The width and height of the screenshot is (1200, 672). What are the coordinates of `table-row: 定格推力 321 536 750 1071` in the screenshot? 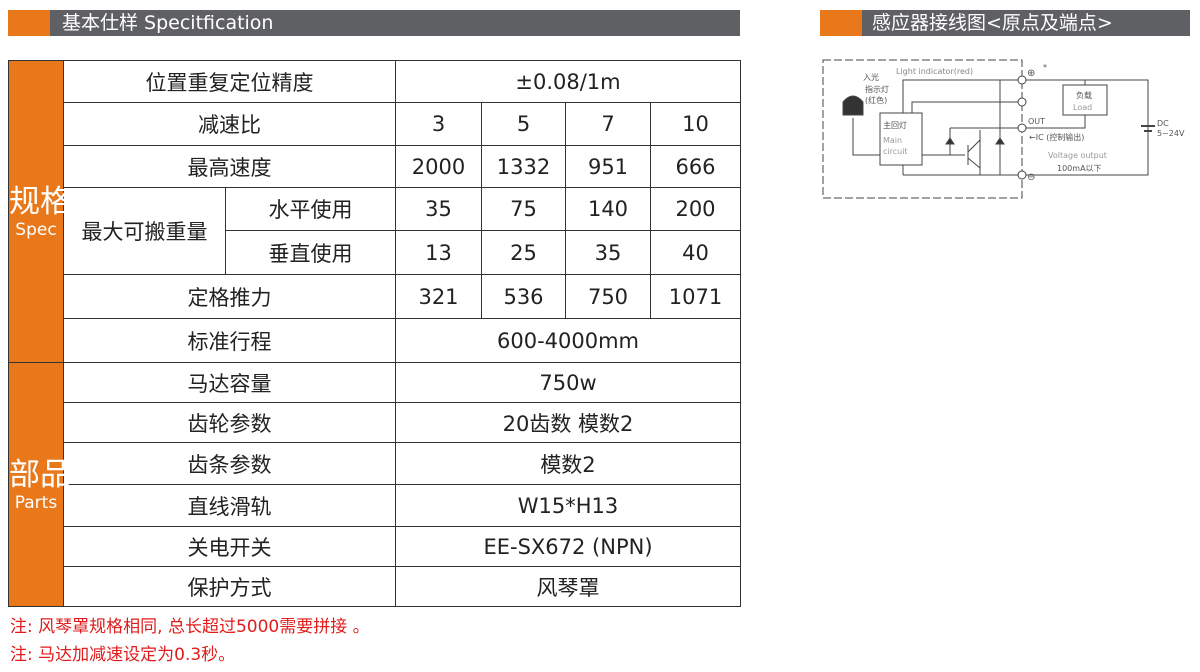 It's located at (375, 296).